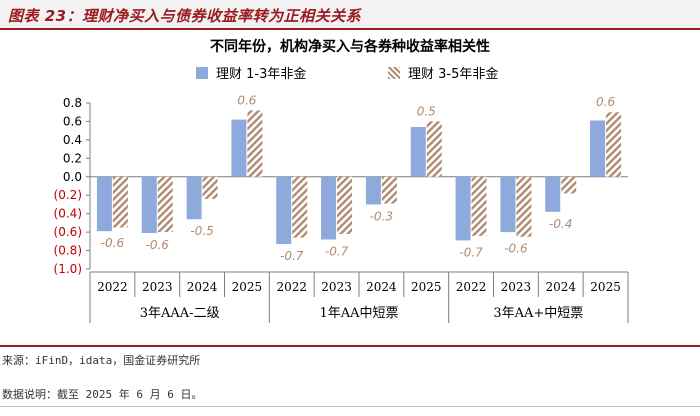  I want to click on data-label: 0.5, so click(426, 111).